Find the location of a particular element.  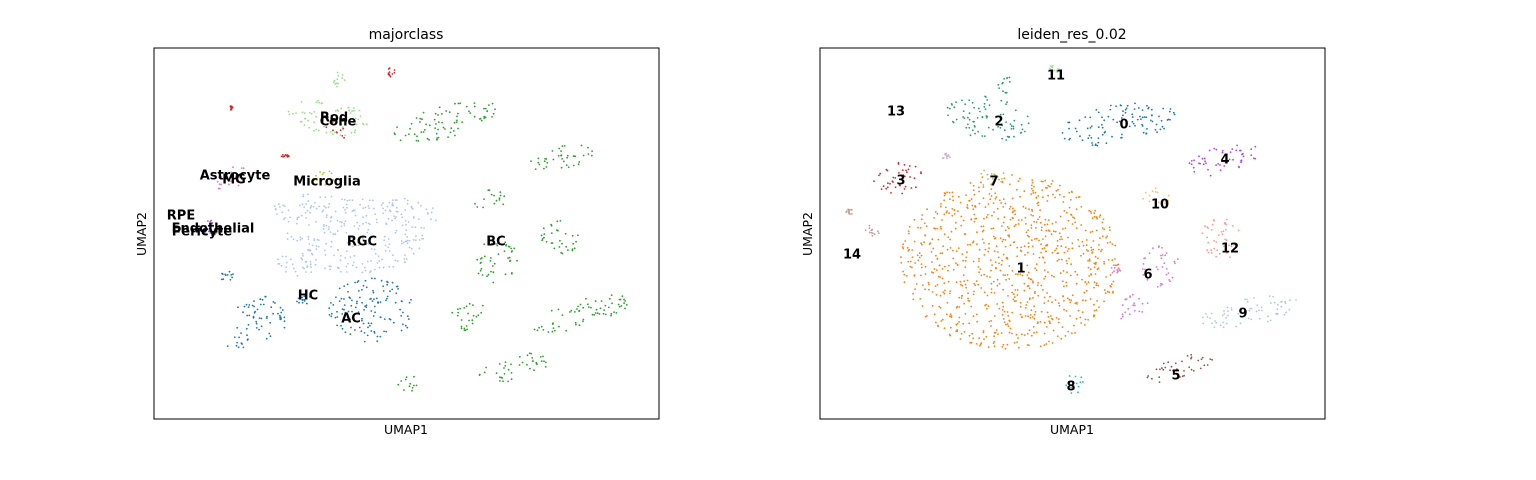

leiden-cluster-label: 9 is located at coordinates (1242, 314).